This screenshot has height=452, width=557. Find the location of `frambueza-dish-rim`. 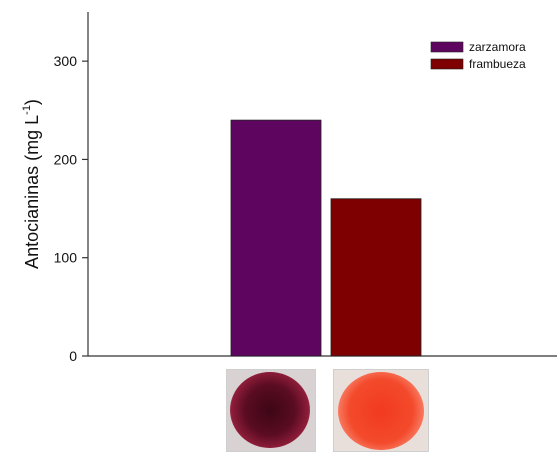

frambueza-dish-rim is located at coordinates (381, 411).